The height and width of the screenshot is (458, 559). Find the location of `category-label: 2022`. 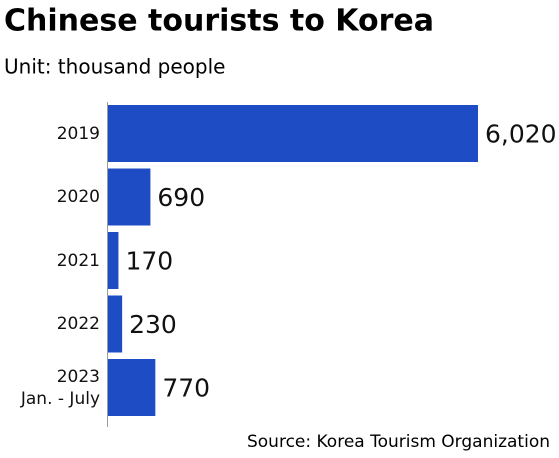

category-label: 2022 is located at coordinates (78, 324).